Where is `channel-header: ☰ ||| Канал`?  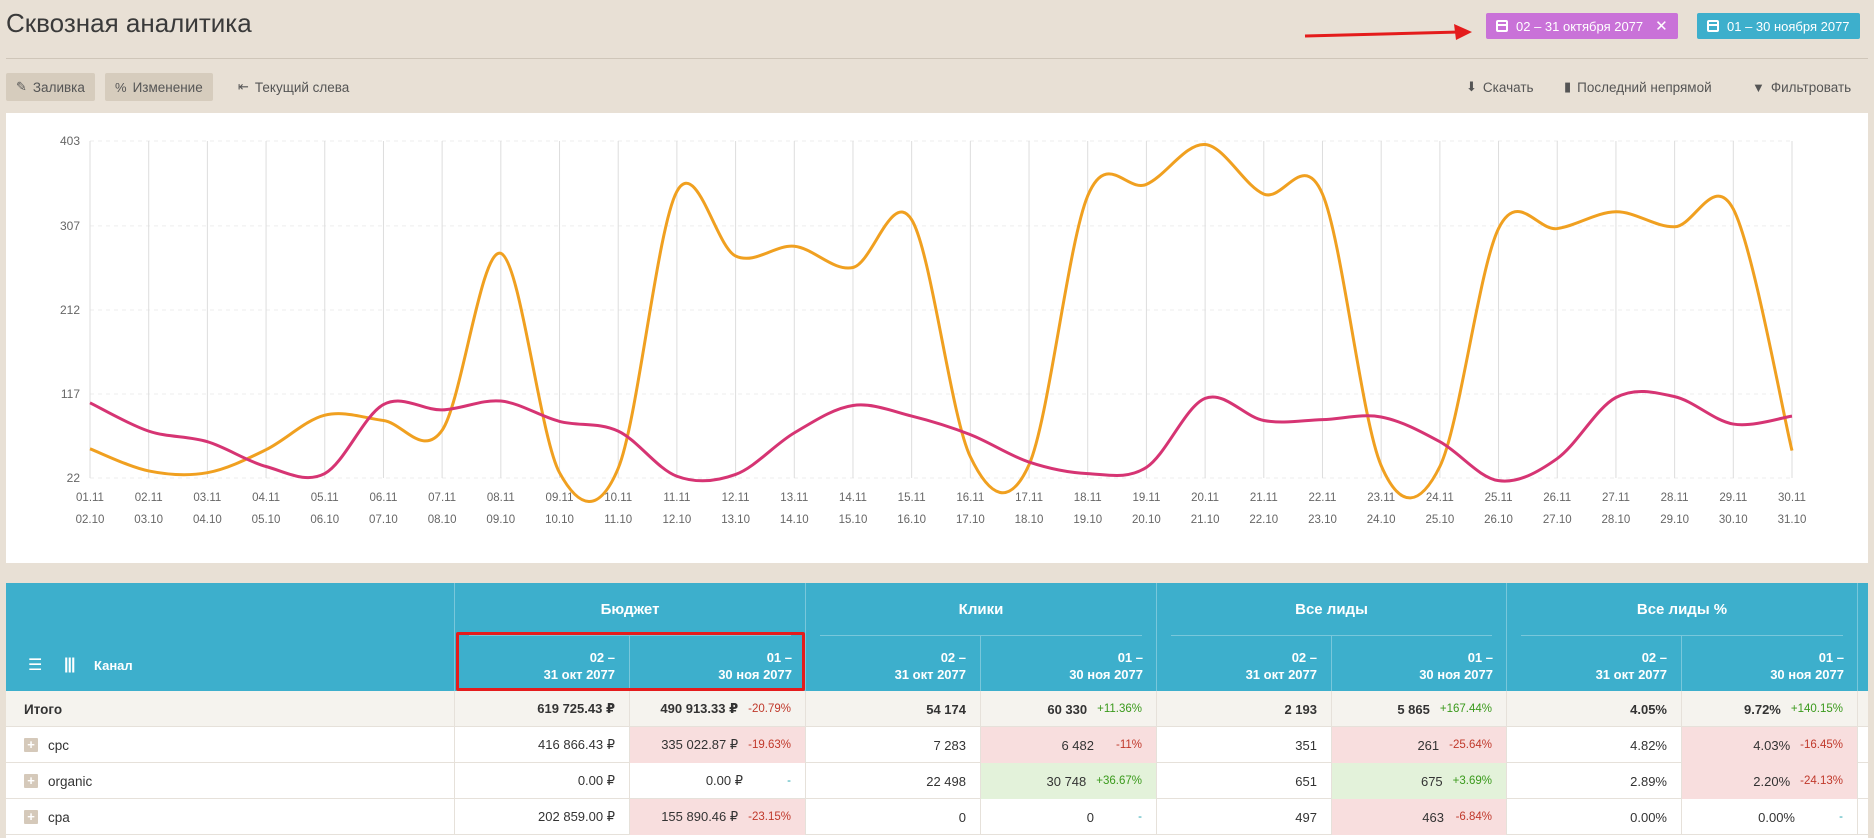 channel-header: ☰ ||| Канал is located at coordinates (230, 637).